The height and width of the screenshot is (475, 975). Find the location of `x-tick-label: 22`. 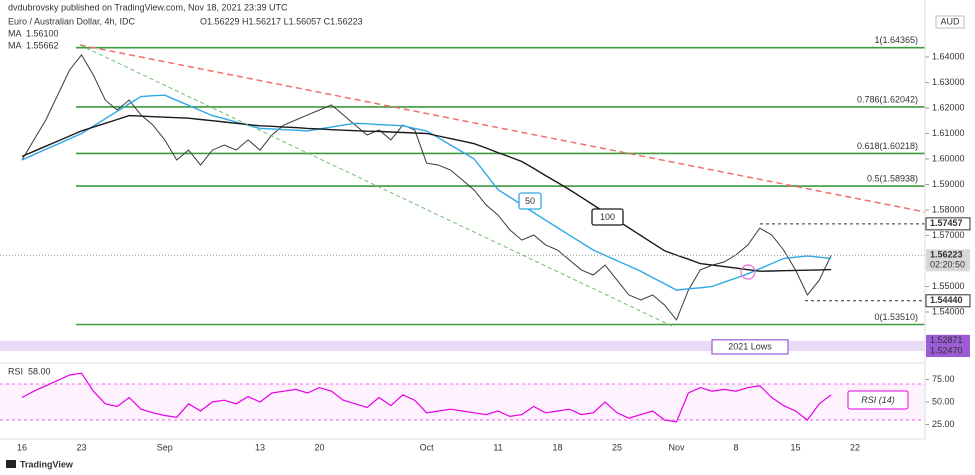

x-tick-label: 22 is located at coordinates (855, 447).